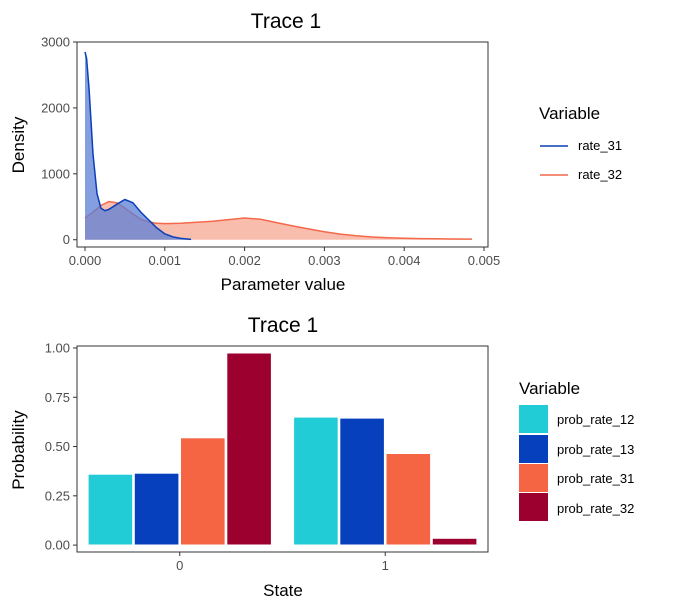 The height and width of the screenshot is (610, 673). I want to click on bar-y-tick-label: 0.50, so click(57, 446).